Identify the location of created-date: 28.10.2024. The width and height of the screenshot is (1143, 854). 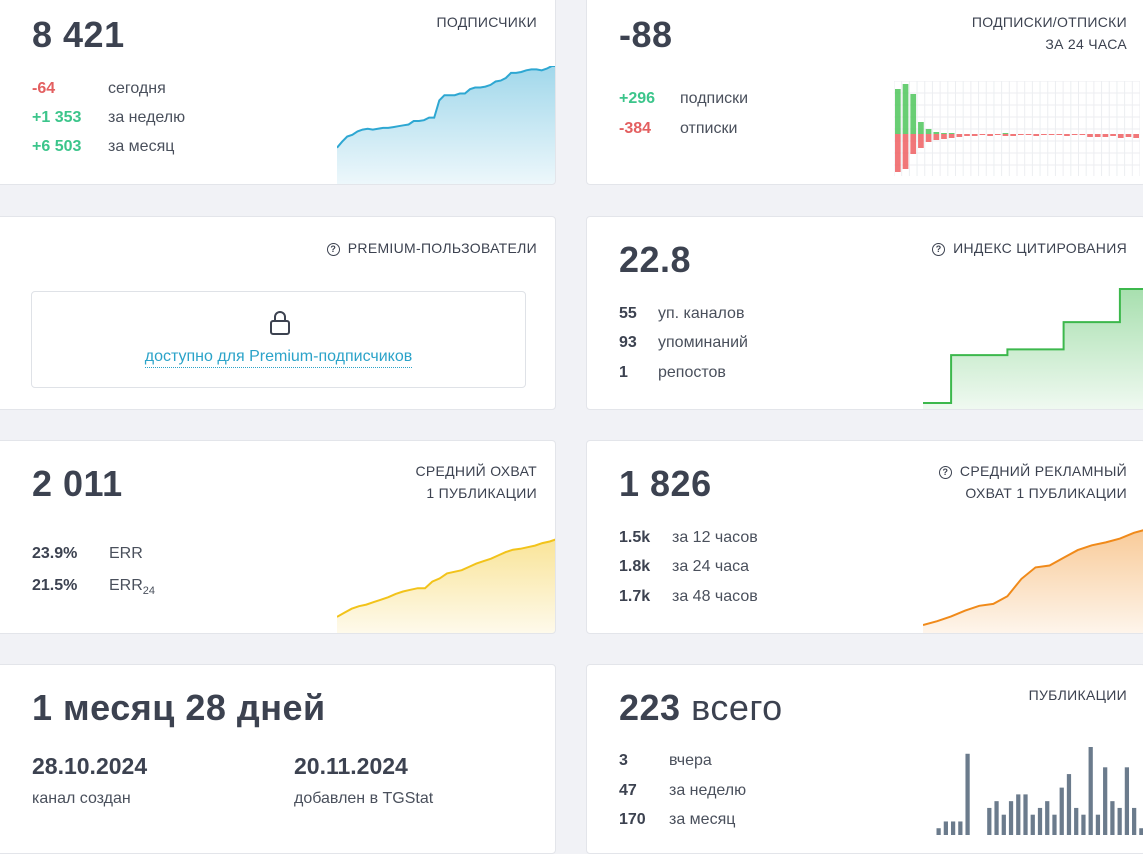
(90, 766).